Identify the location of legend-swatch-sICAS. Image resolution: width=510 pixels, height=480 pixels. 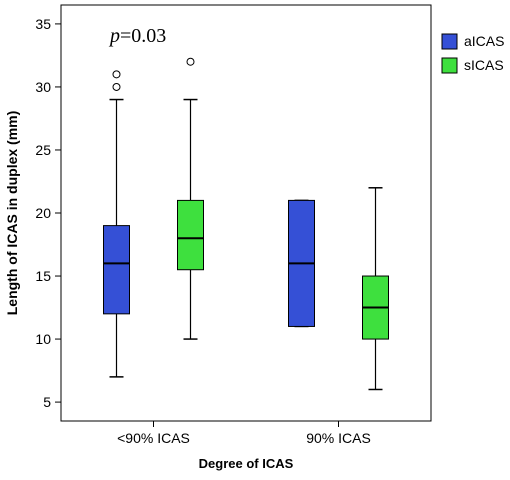
(449, 65).